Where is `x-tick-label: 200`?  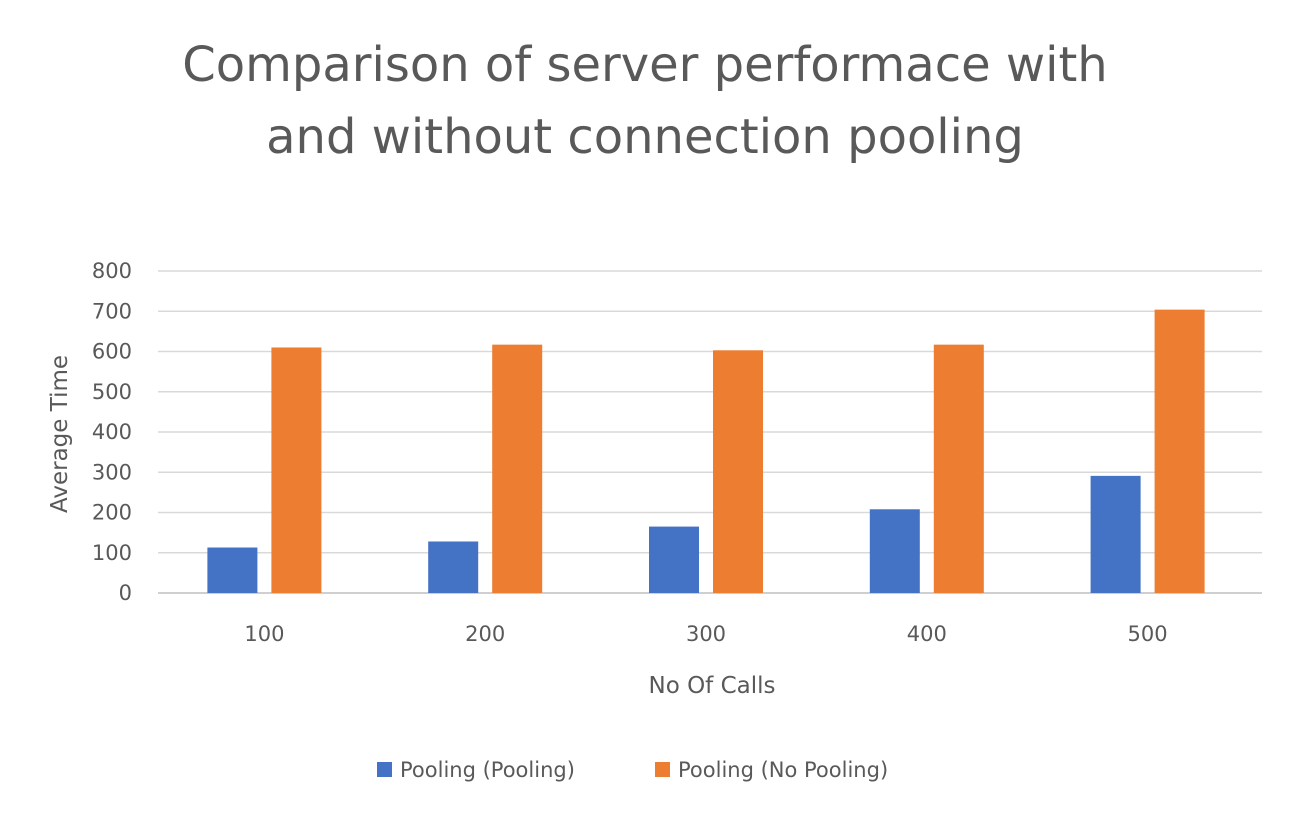 x-tick-label: 200 is located at coordinates (485, 634).